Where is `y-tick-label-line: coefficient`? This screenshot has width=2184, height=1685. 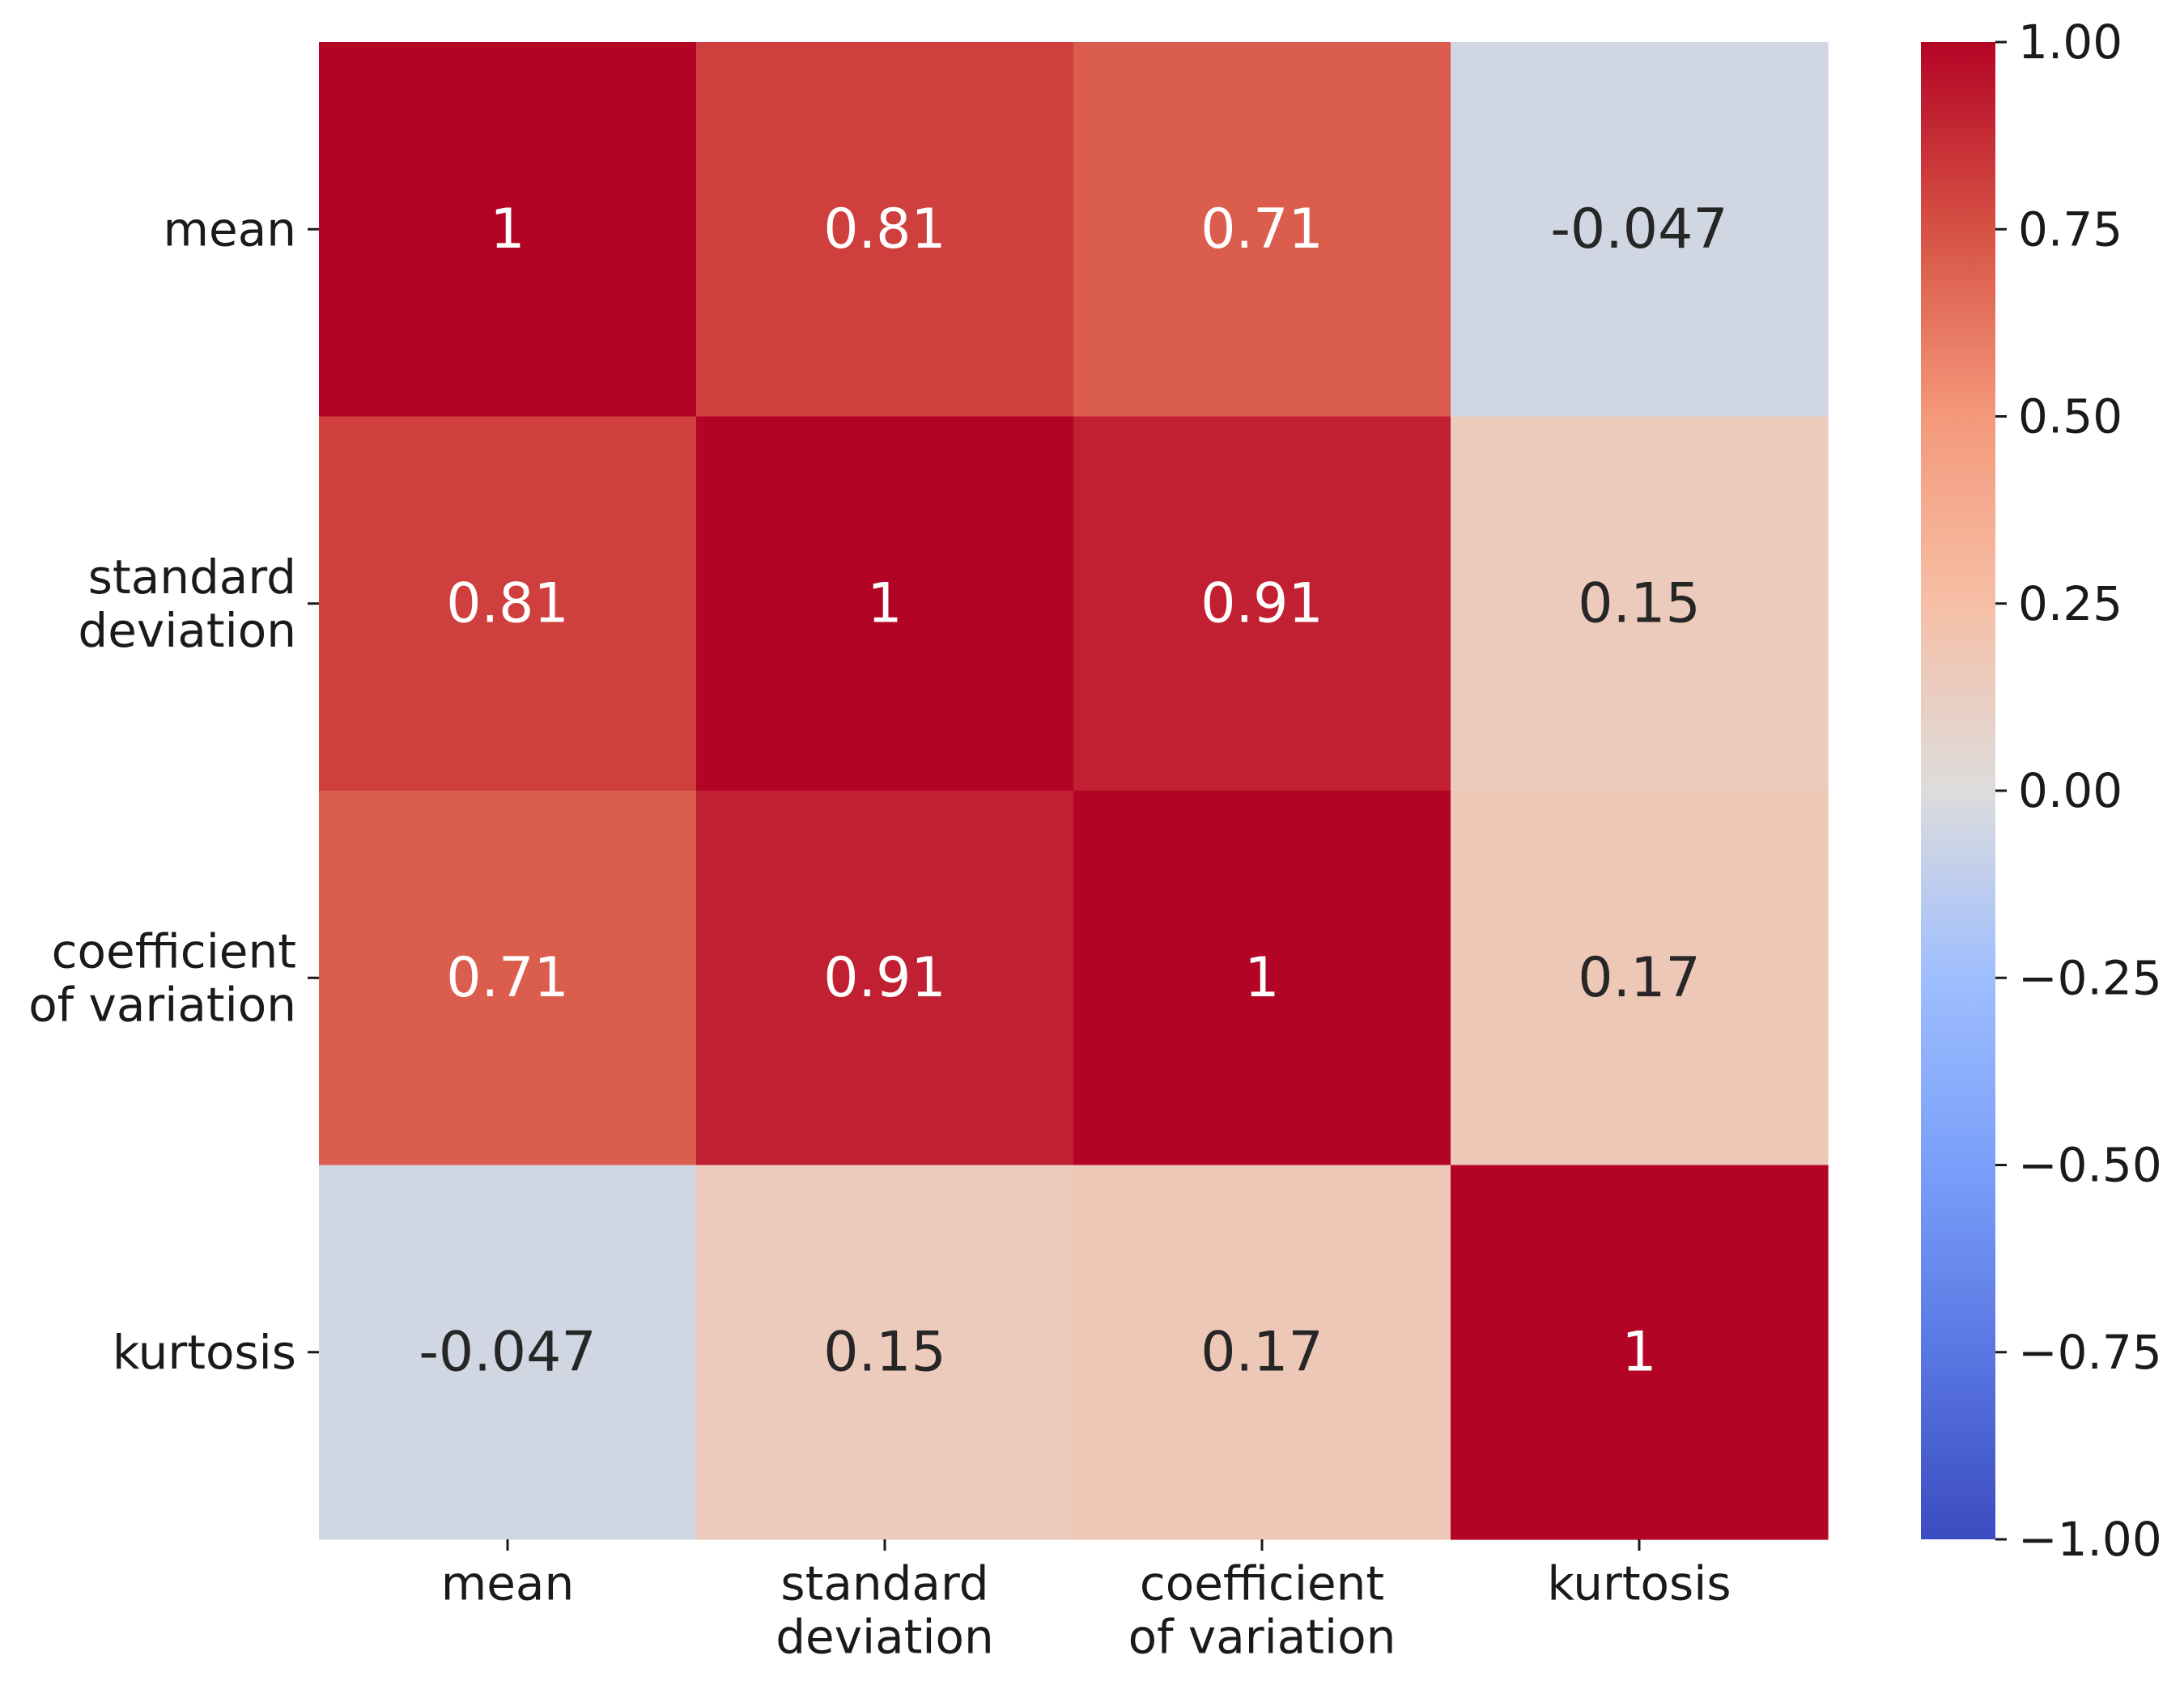
y-tick-label-line: coefficient is located at coordinates (174, 951).